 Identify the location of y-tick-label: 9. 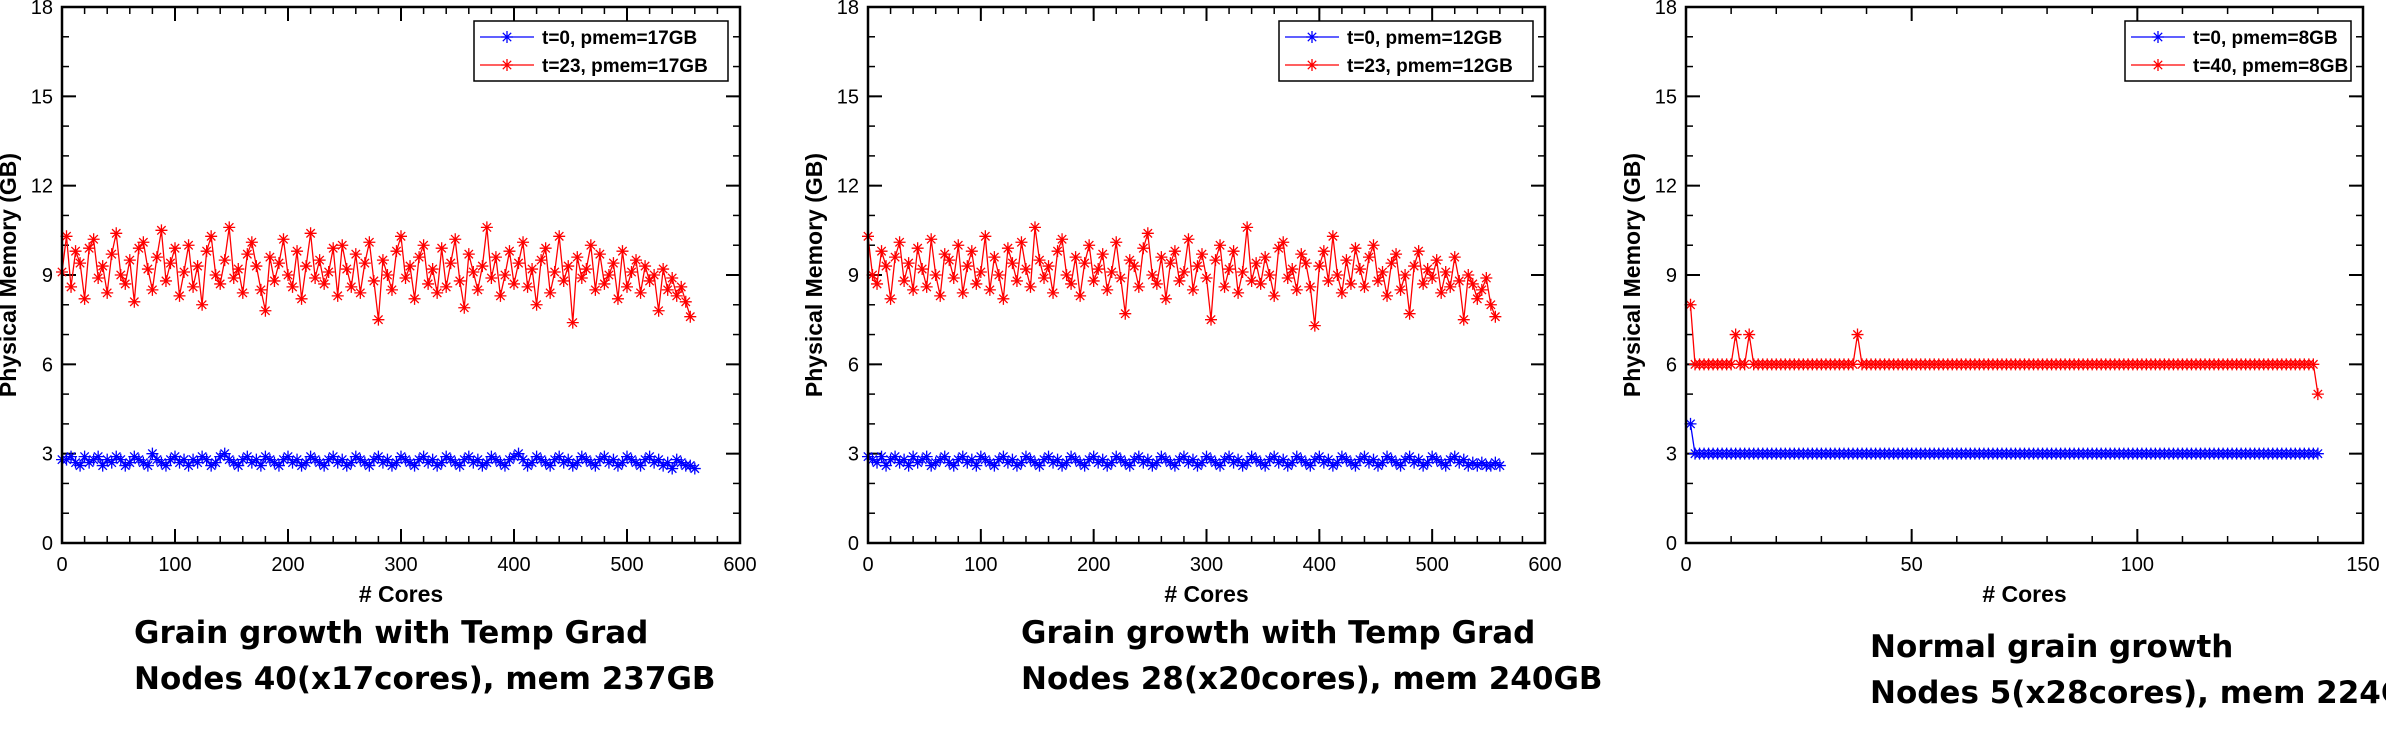
(1671, 276).